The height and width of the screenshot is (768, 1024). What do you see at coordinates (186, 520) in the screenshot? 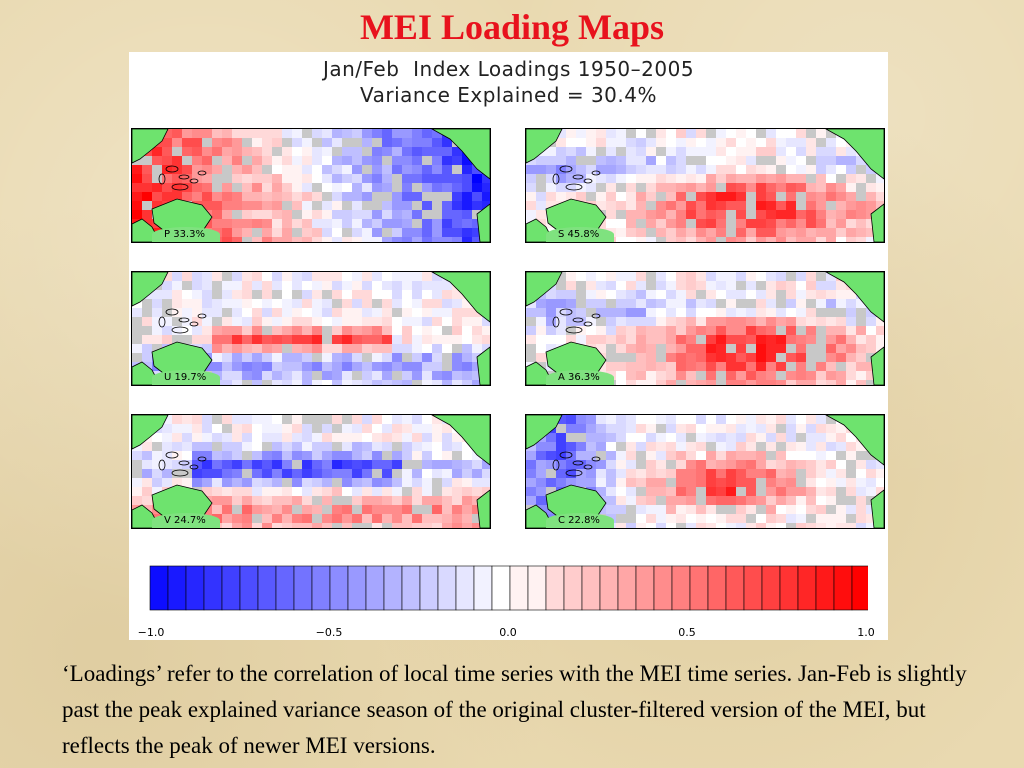
I see `label-land-background` at bounding box center [186, 520].